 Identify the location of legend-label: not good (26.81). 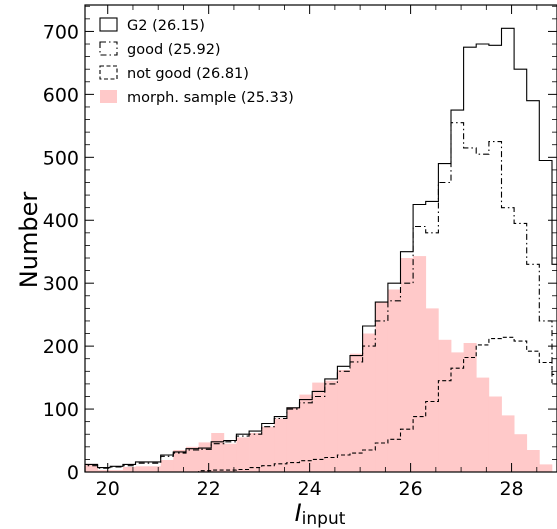
(188, 74).